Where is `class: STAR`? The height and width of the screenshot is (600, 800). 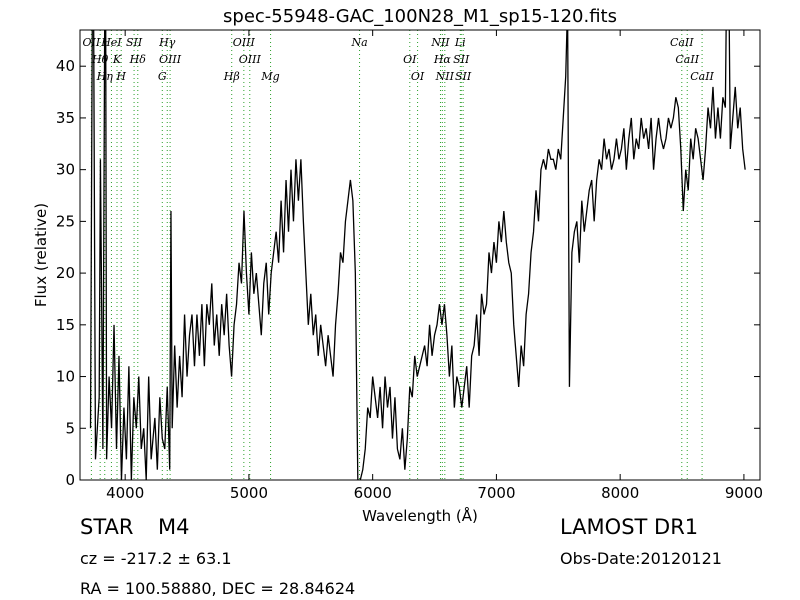 class: STAR is located at coordinates (106, 527).